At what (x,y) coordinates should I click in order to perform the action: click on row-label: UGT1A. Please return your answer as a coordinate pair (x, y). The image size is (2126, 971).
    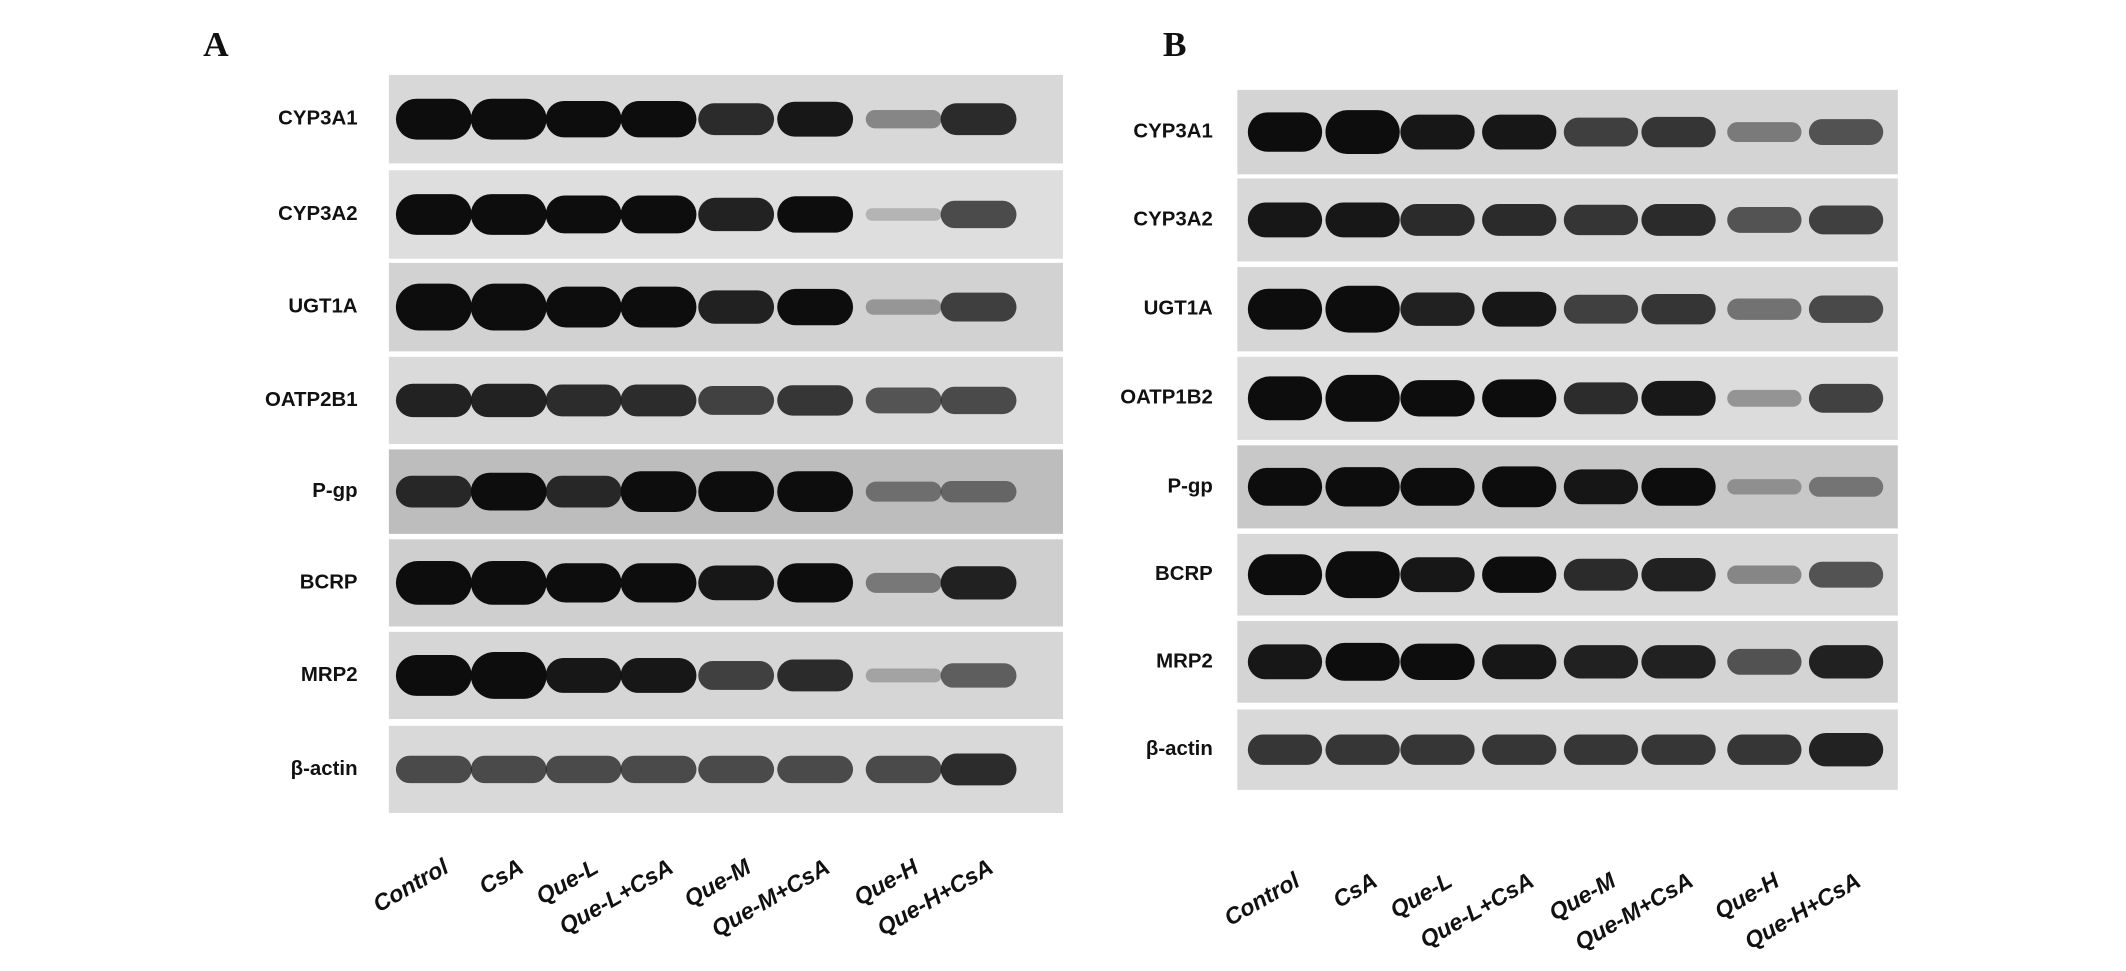
    Looking at the image, I should click on (322, 306).